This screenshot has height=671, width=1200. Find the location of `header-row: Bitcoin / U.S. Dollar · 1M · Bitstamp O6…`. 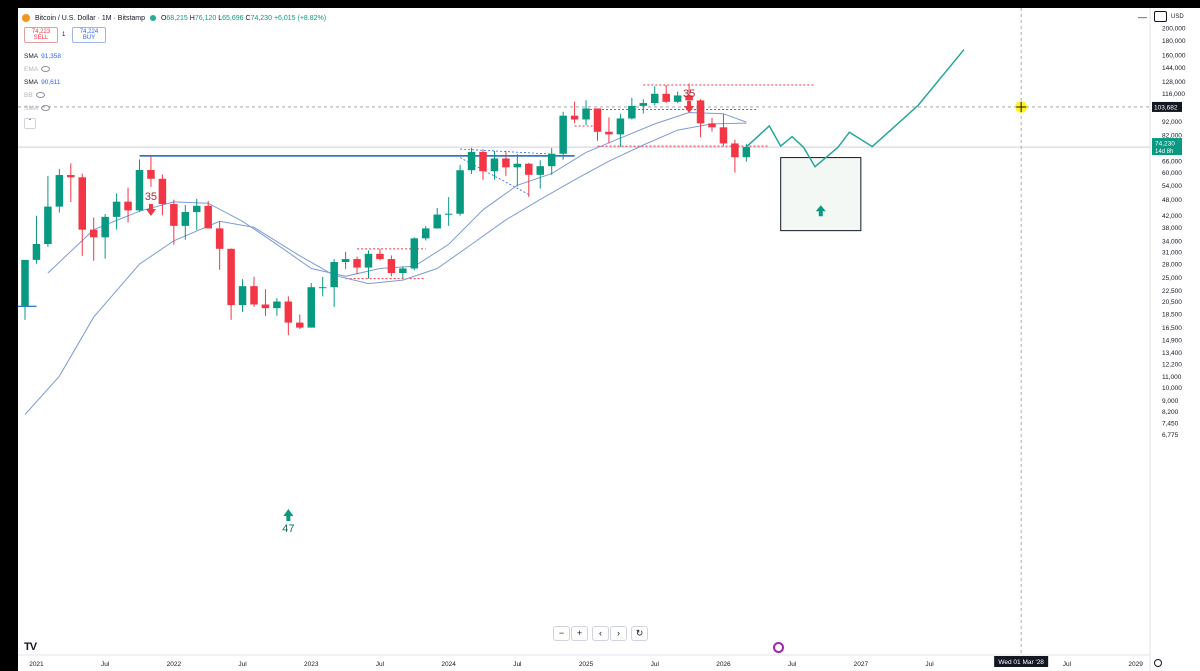

header-row: Bitcoin / U.S. Dollar · 1M · Bitstamp O6… is located at coordinates (174, 18).